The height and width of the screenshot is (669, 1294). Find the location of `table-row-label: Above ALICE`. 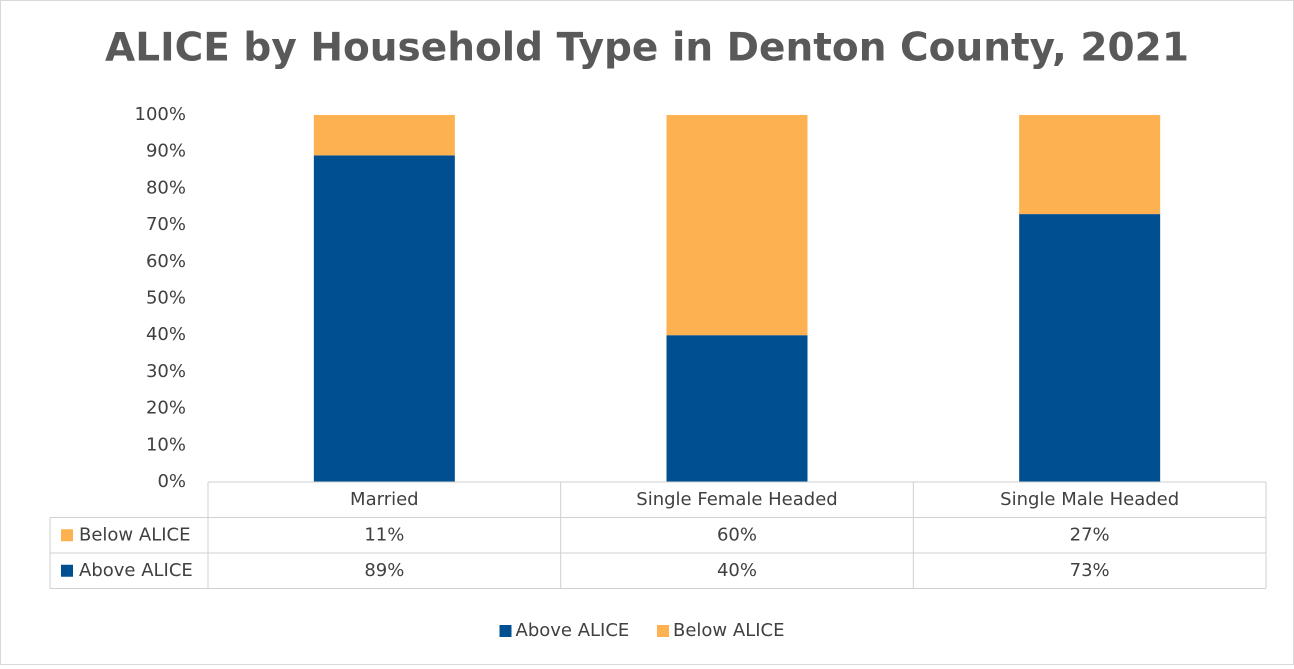

table-row-label: Above ALICE is located at coordinates (136, 570).